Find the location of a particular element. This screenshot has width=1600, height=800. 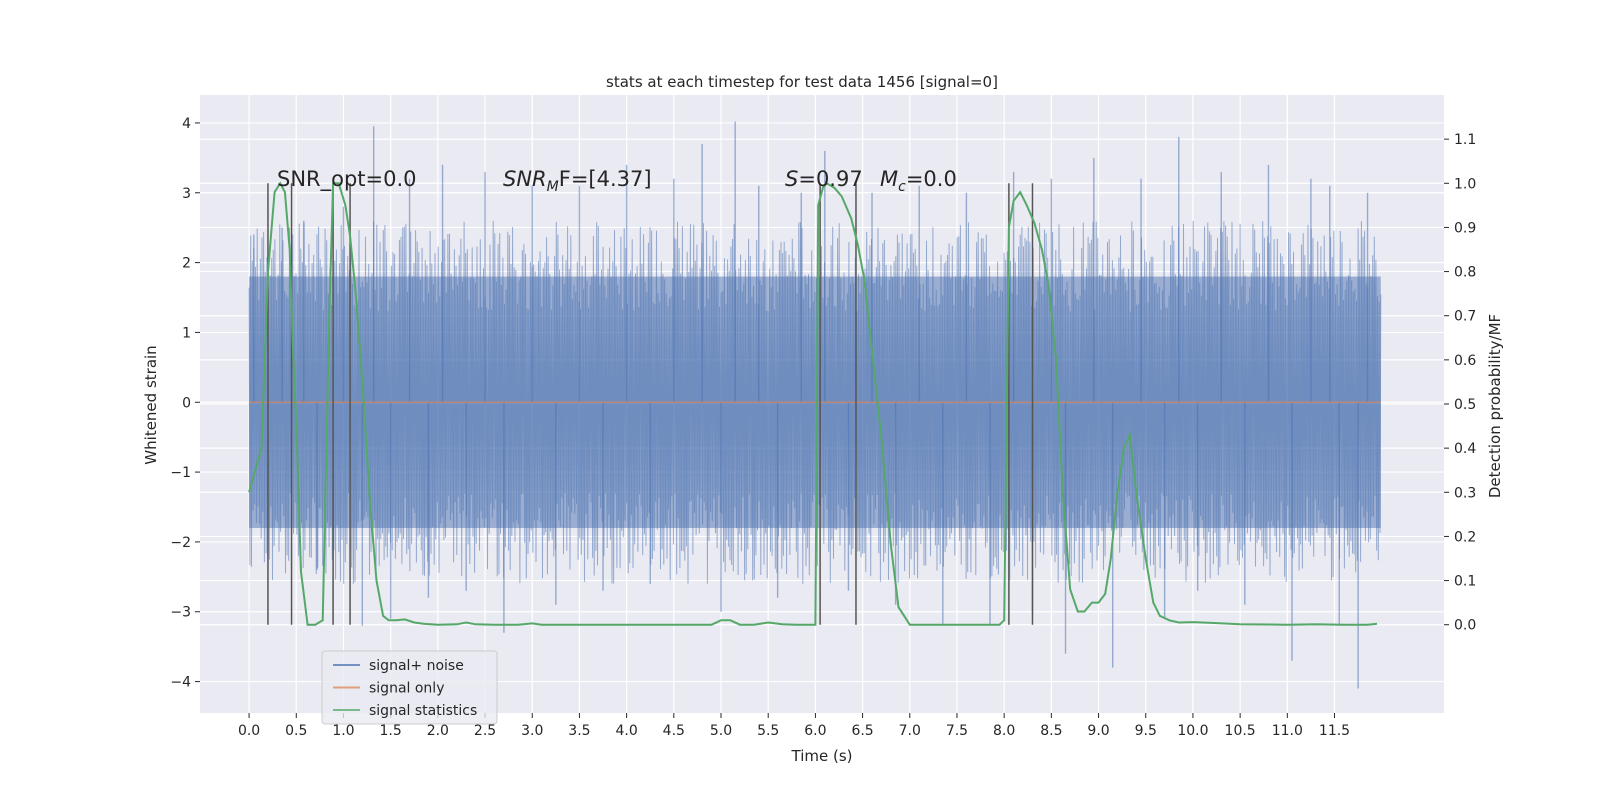

y-axis-ticks: 4 3 2 1 0 −1 −2 −3 −4 is located at coordinates (185, 403).